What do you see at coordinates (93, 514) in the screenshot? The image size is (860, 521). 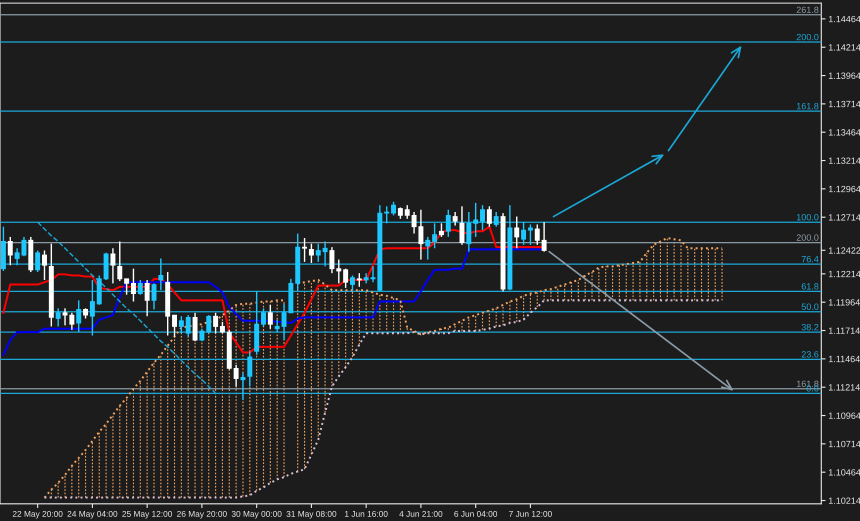 I see `x-tick-label: 24 May 04:00` at bounding box center [93, 514].